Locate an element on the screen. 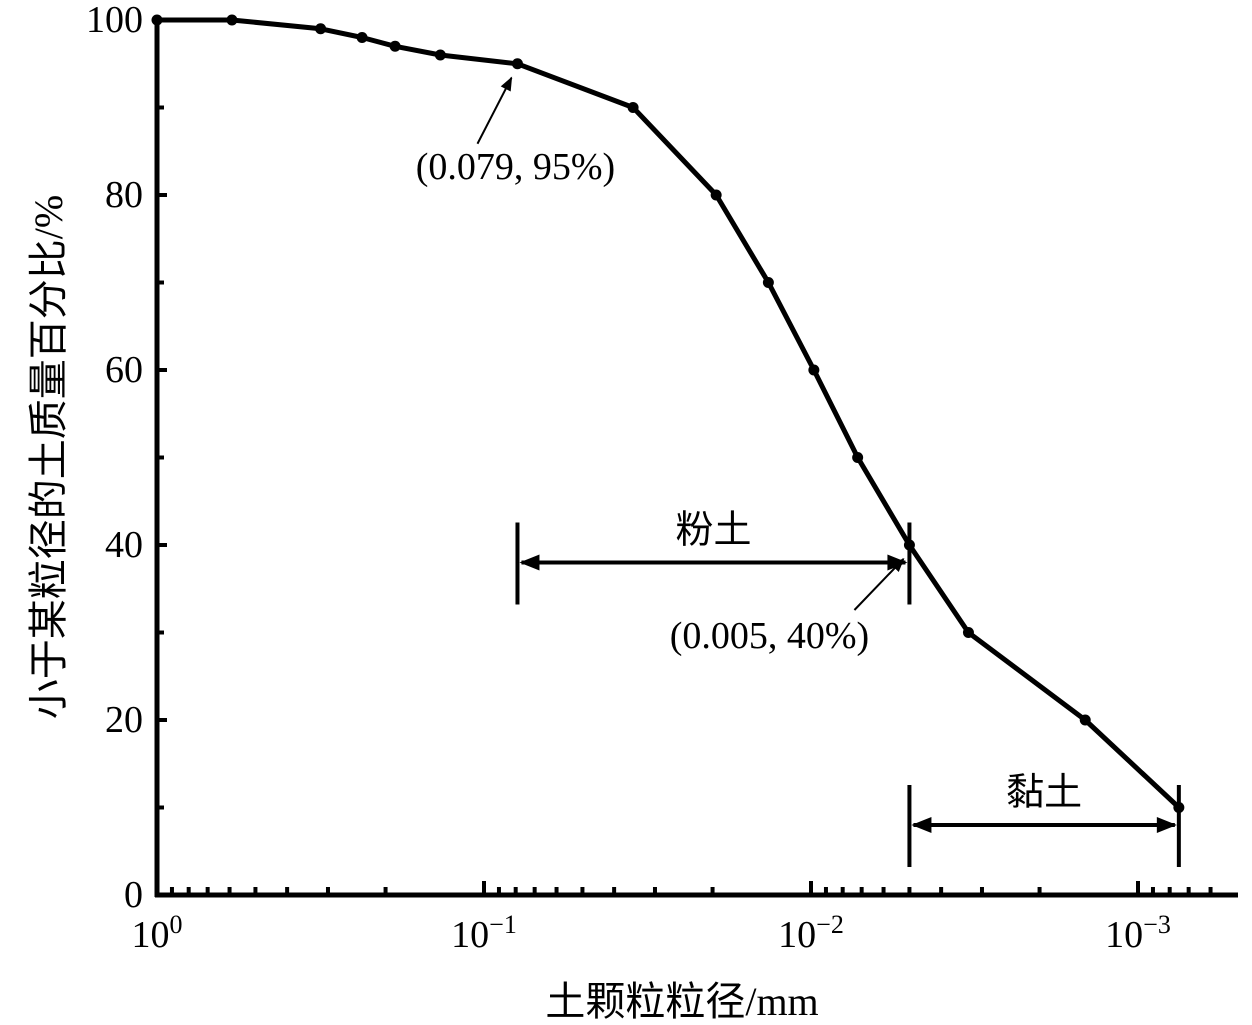  x-axis-title: 土颗粒粒径/mm is located at coordinates (681, 1001).